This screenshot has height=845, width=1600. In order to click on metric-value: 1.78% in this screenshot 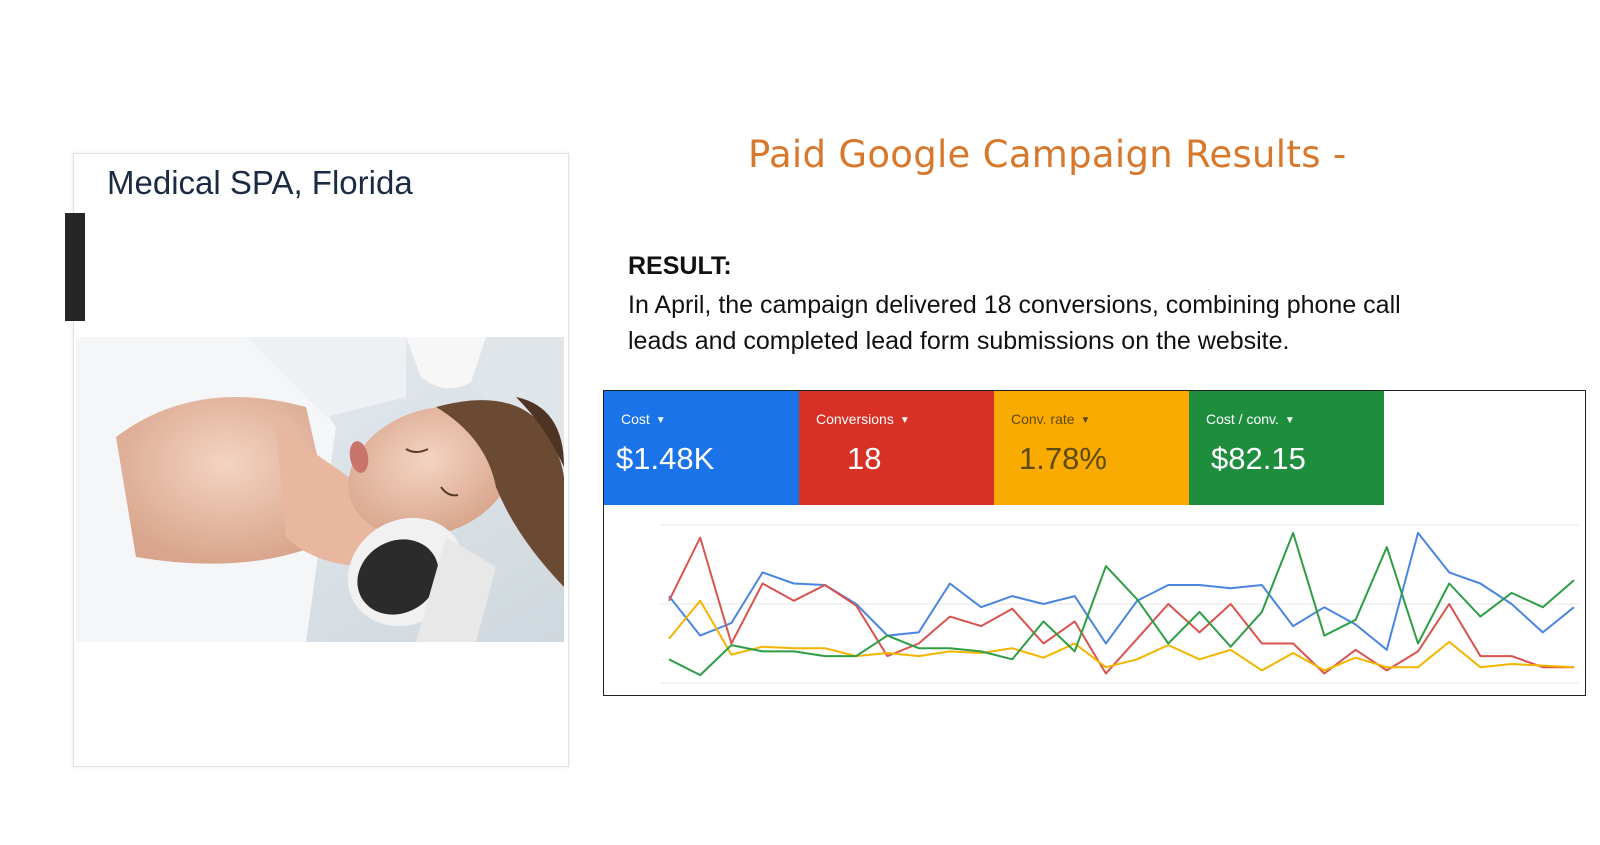, I will do `click(1063, 458)`.